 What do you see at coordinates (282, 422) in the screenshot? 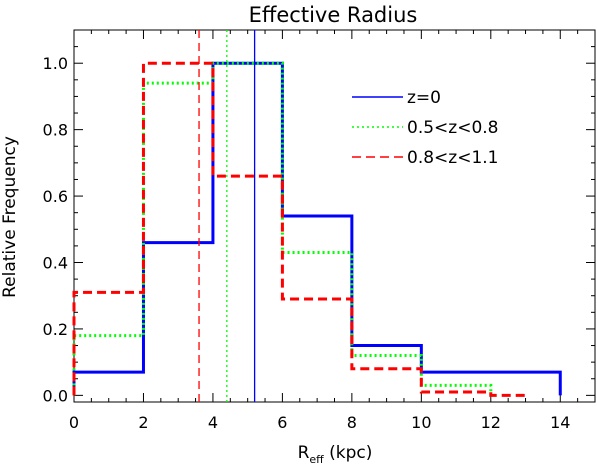
I see `x-tick-label: 6` at bounding box center [282, 422].